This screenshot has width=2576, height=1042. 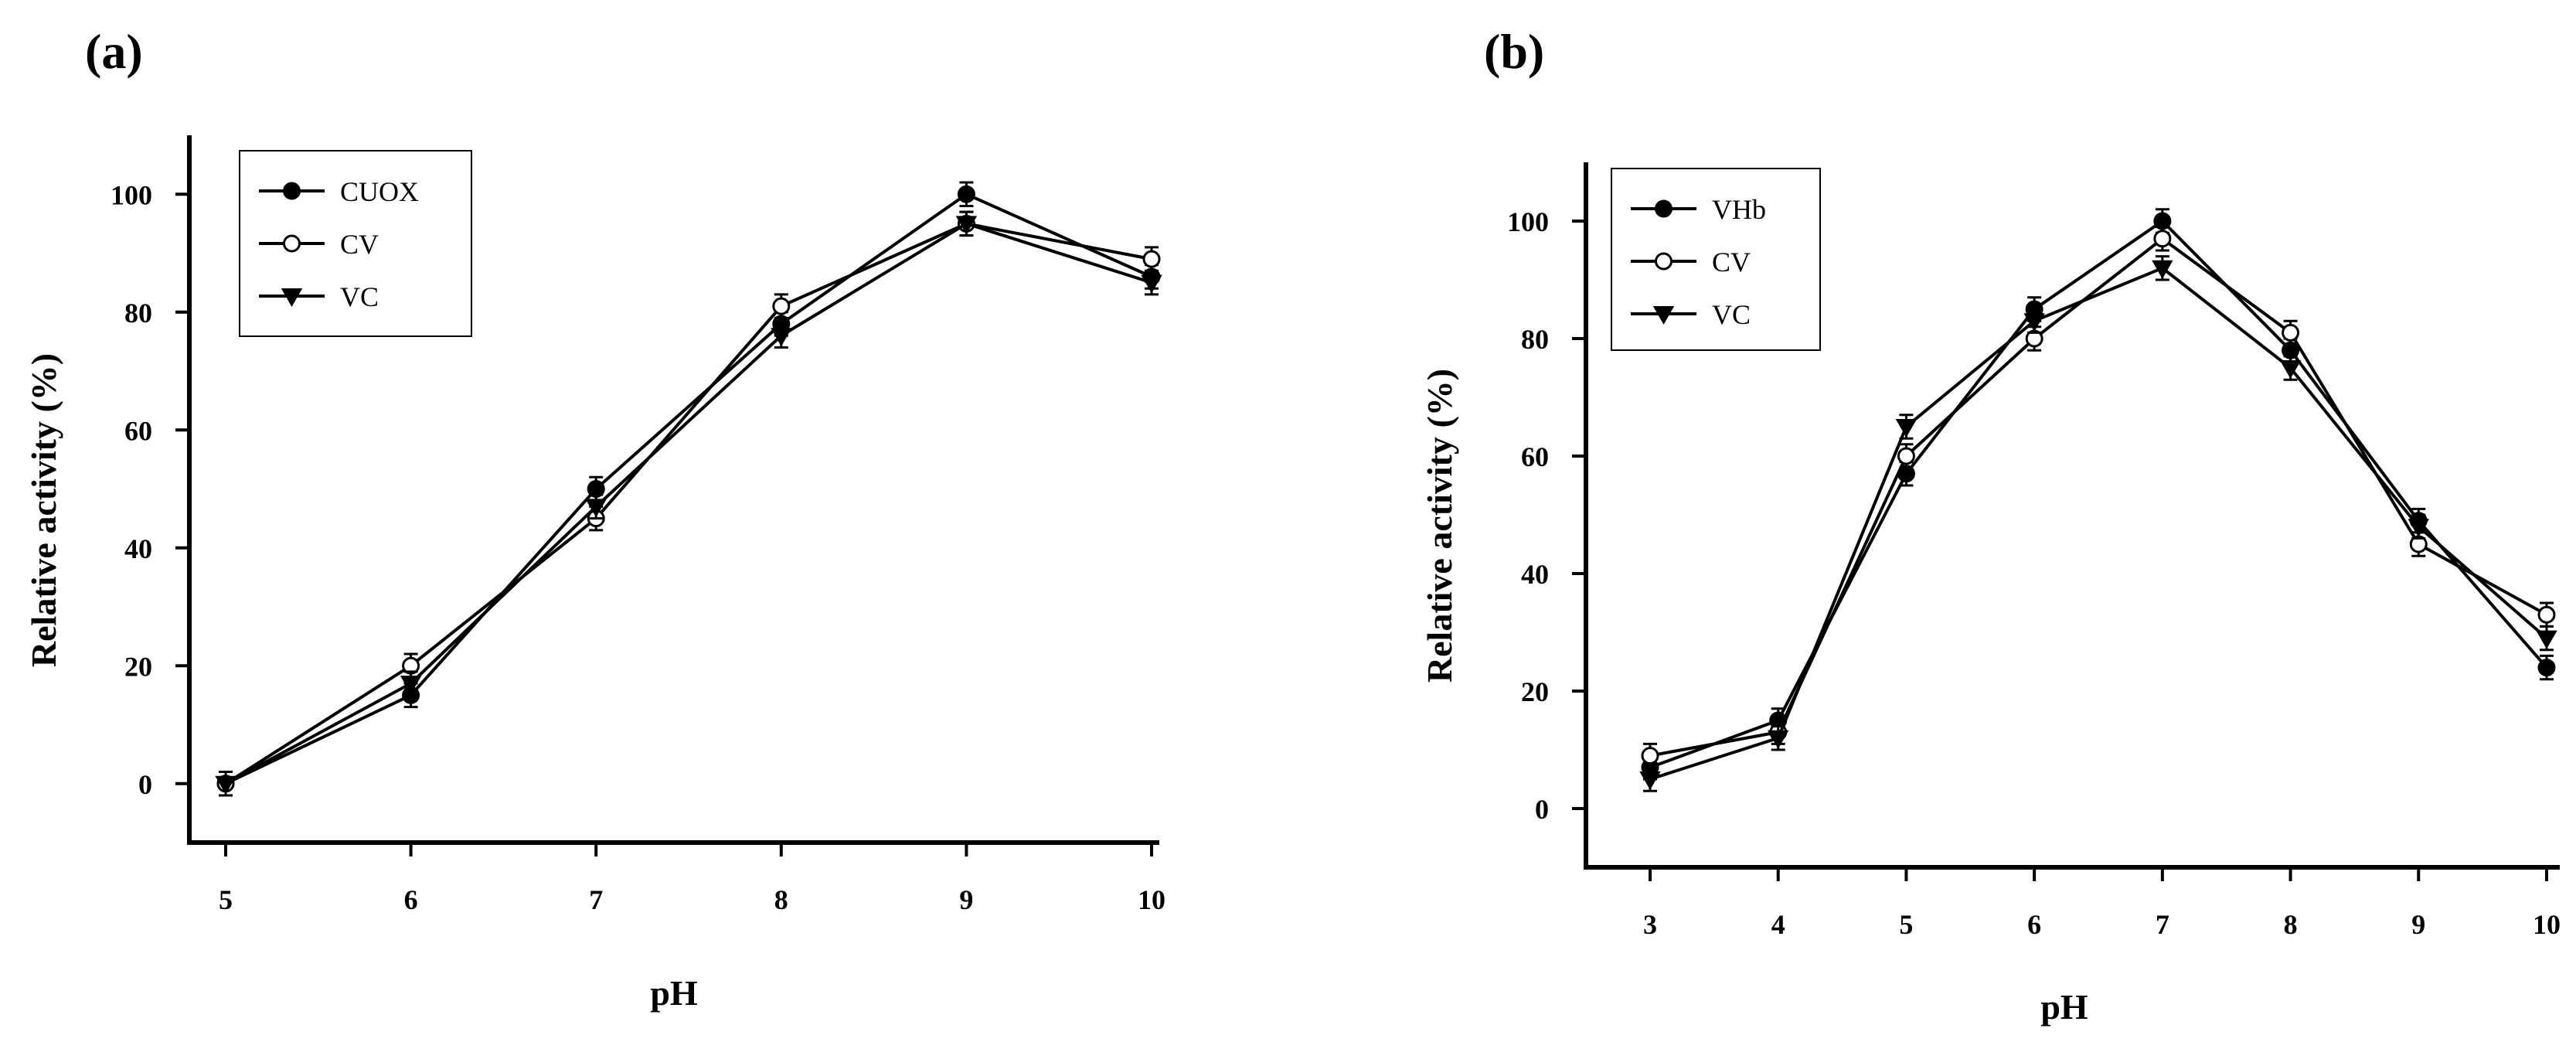 I want to click on panel-a-y-tick-label: 60, so click(x=138, y=430).